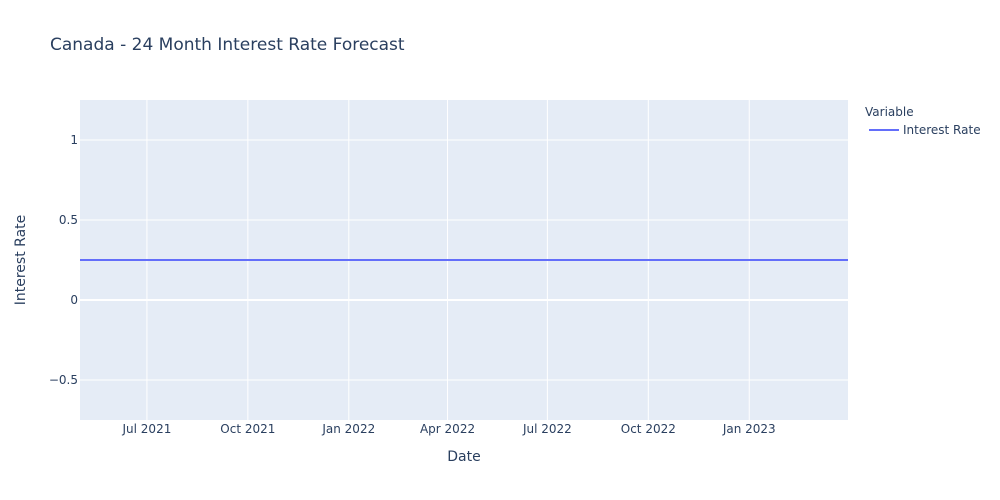  Describe the element at coordinates (147, 429) in the screenshot. I see `x-tick-label: Jul 2021` at that location.